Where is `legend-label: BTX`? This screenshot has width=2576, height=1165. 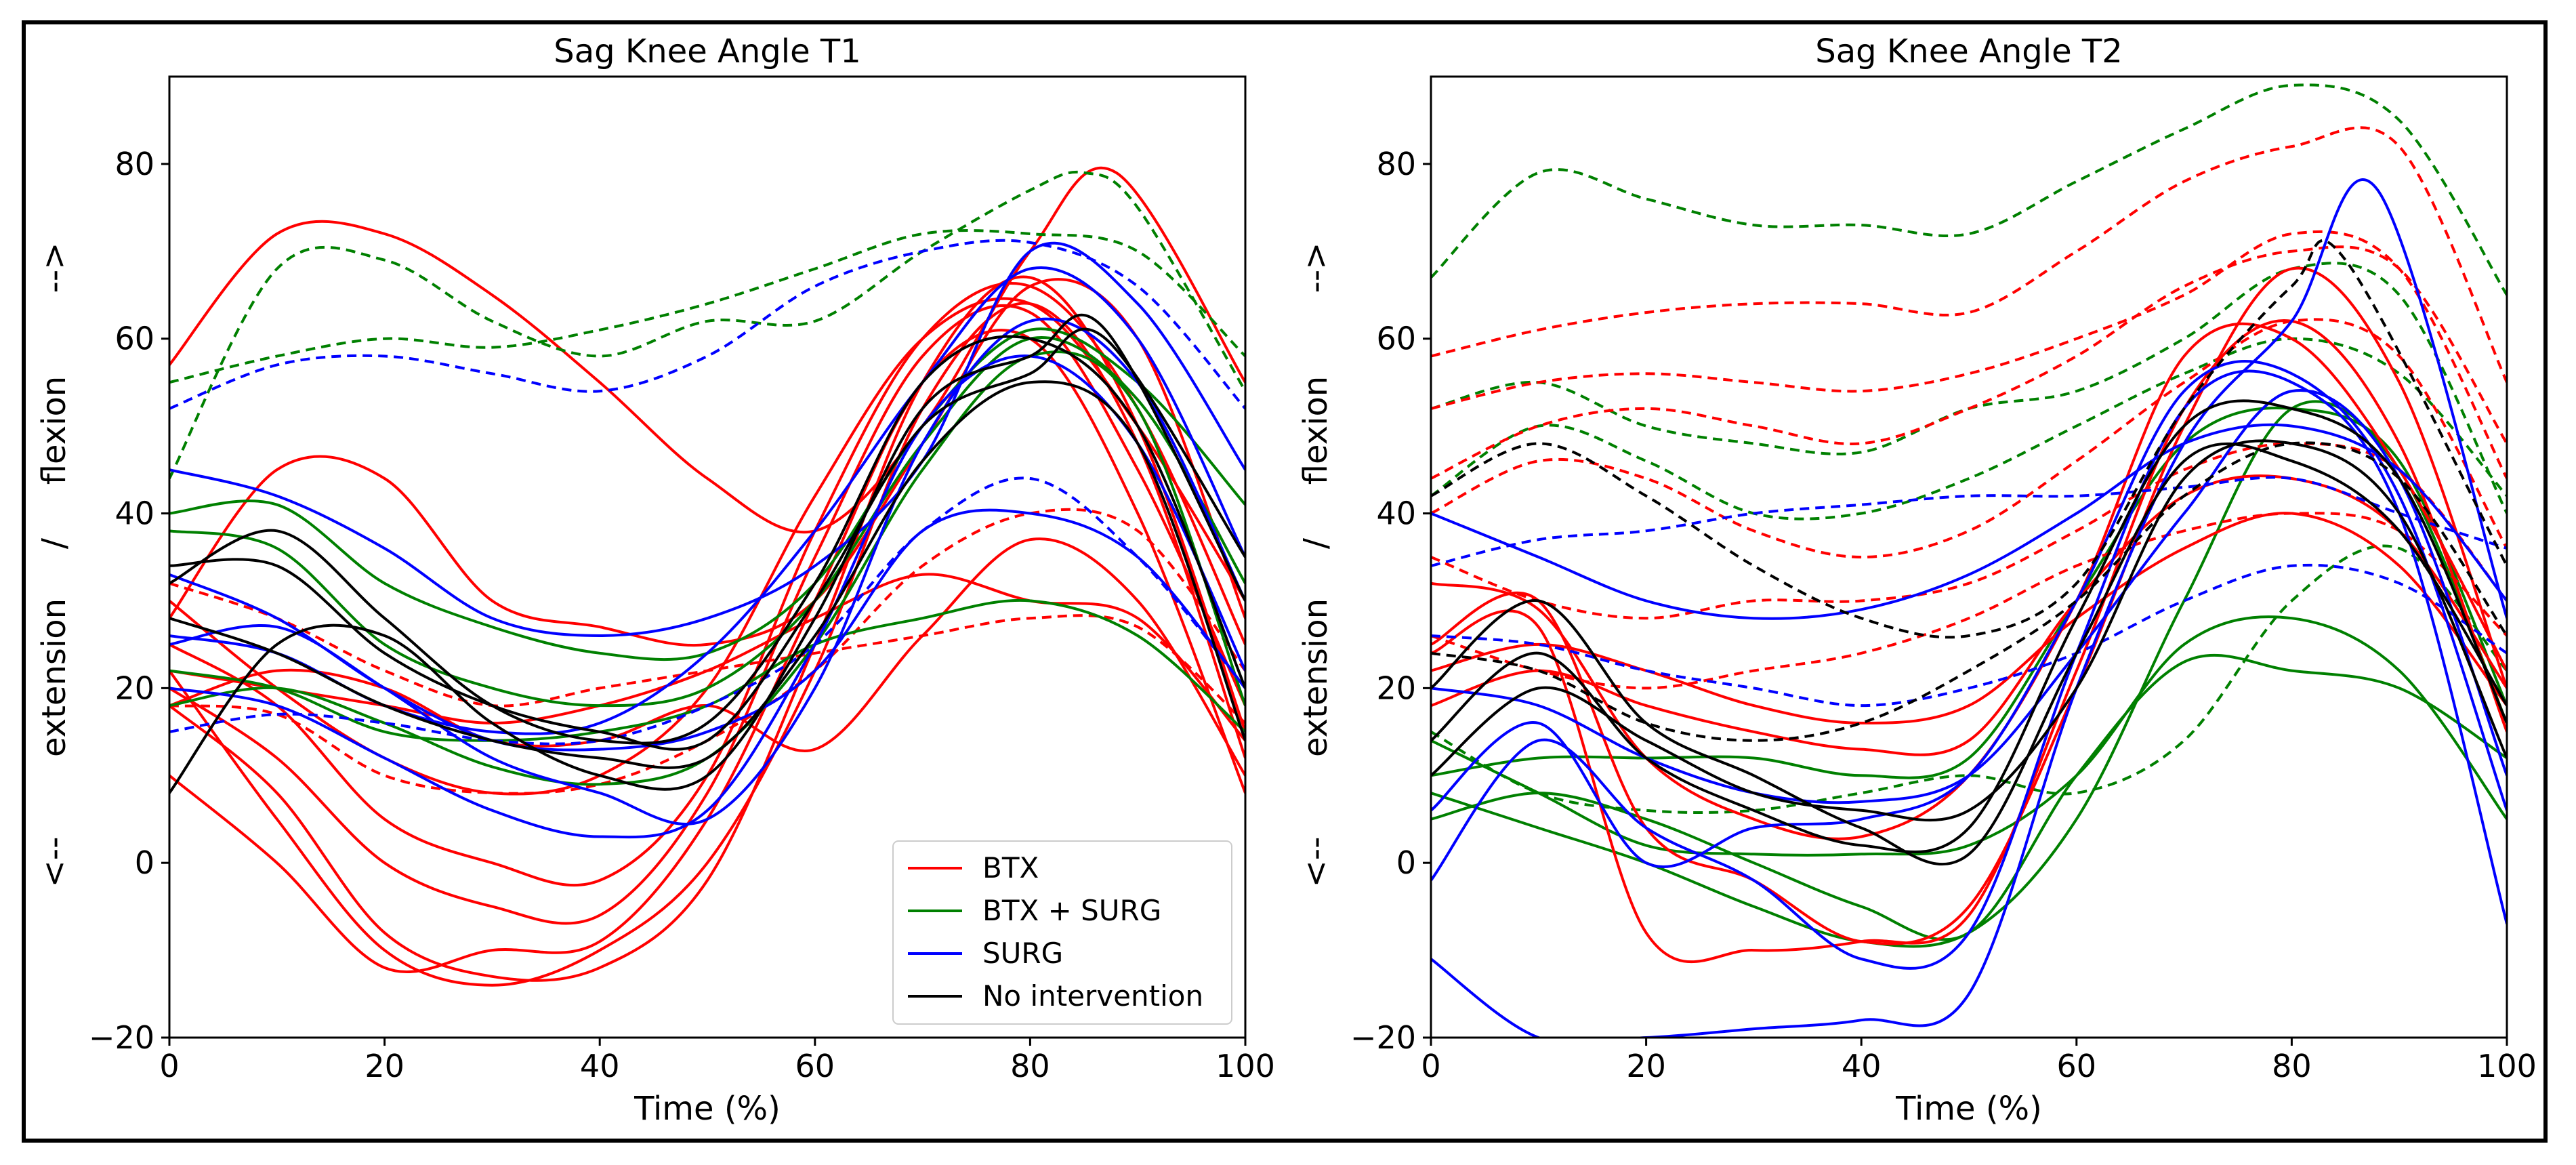
legend-label: BTX is located at coordinates (1010, 867).